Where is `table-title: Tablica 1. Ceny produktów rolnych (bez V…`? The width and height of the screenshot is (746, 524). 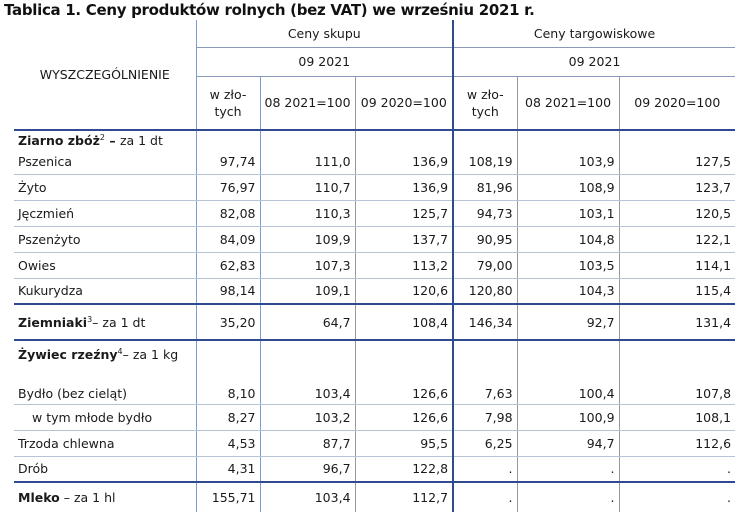 table-title: Tablica 1. Ceny produktów rolnych (bez V… is located at coordinates (269, 10).